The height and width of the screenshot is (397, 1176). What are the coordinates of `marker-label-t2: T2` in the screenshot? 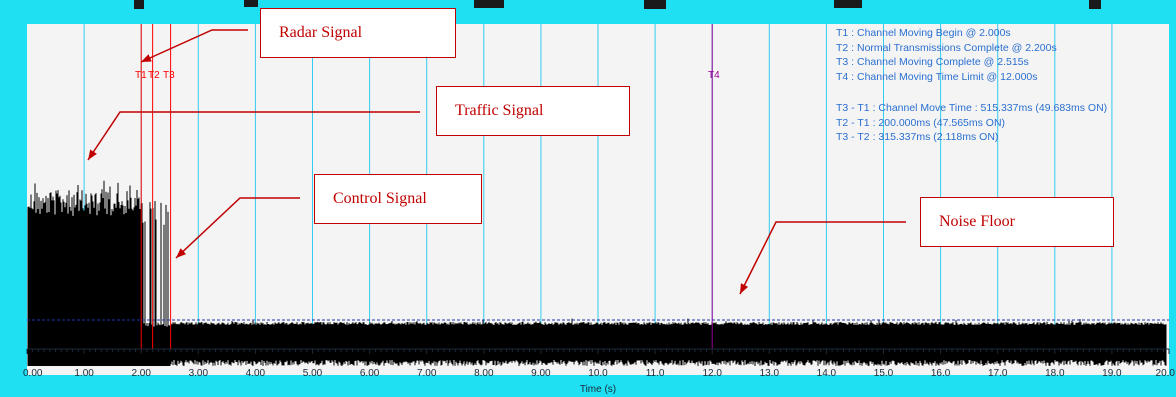 It's located at (154, 75).